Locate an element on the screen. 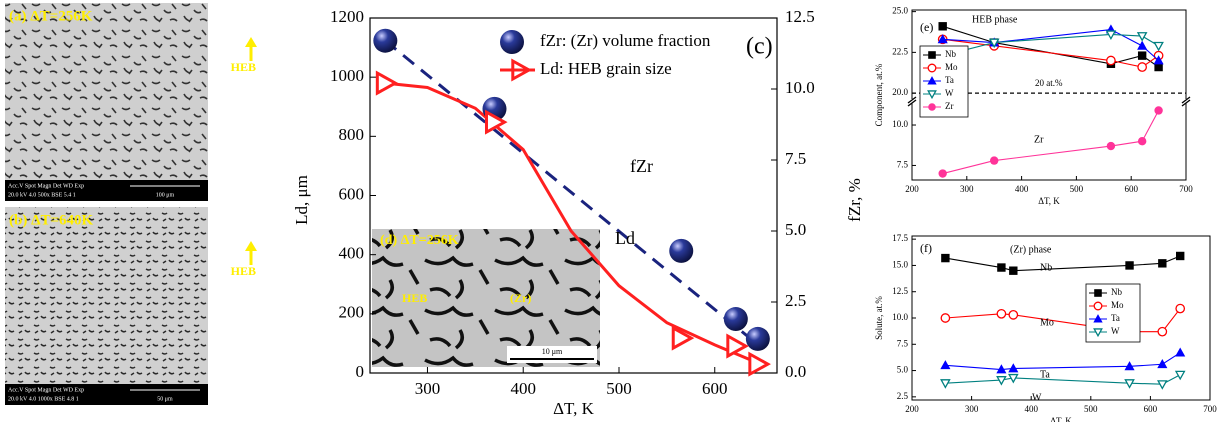 The image size is (1221, 422). legend-text: fZr: (Zr) volume fraction is located at coordinates (625, 40).